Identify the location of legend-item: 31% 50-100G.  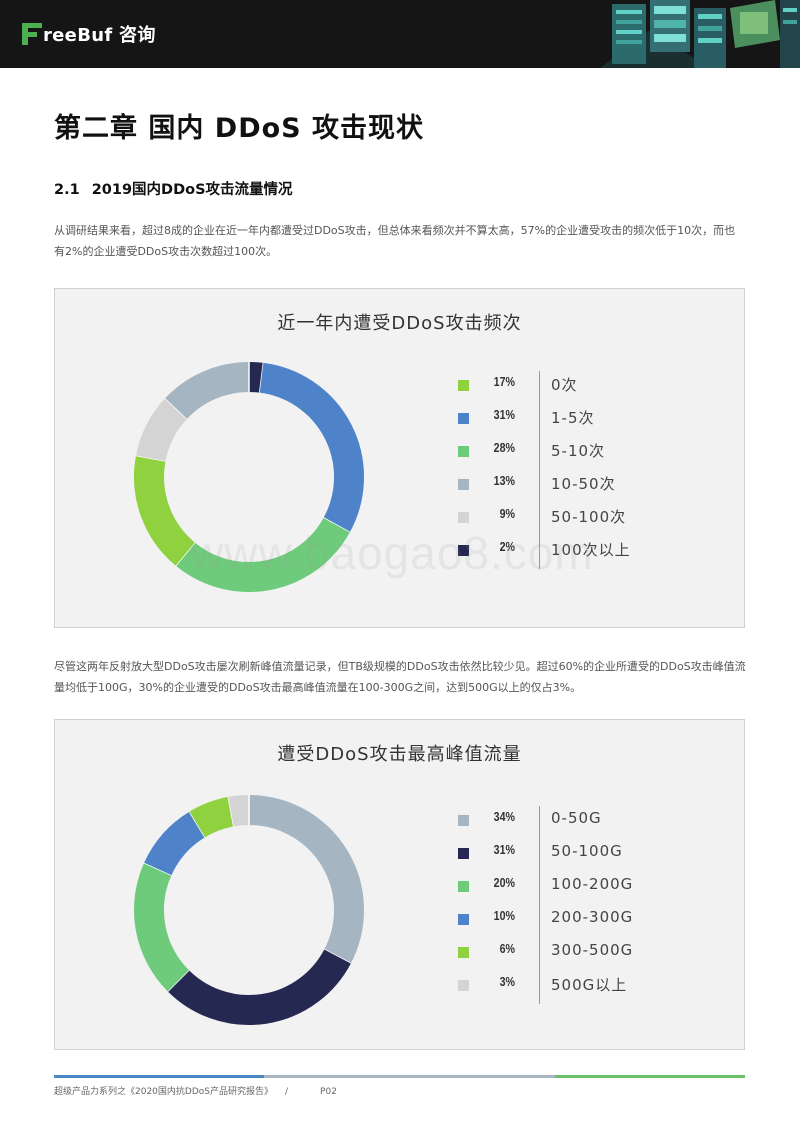
(570, 855).